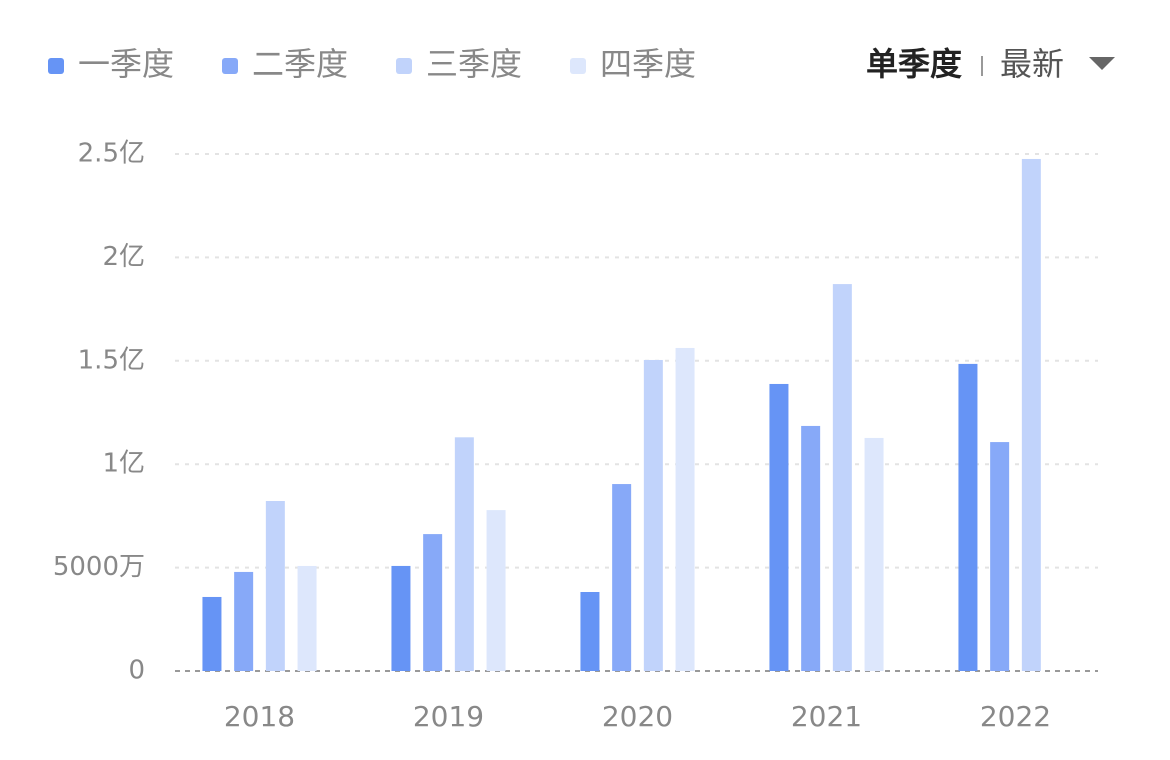  Describe the element at coordinates (648, 64) in the screenshot. I see `legend-label: 四季度` at that location.